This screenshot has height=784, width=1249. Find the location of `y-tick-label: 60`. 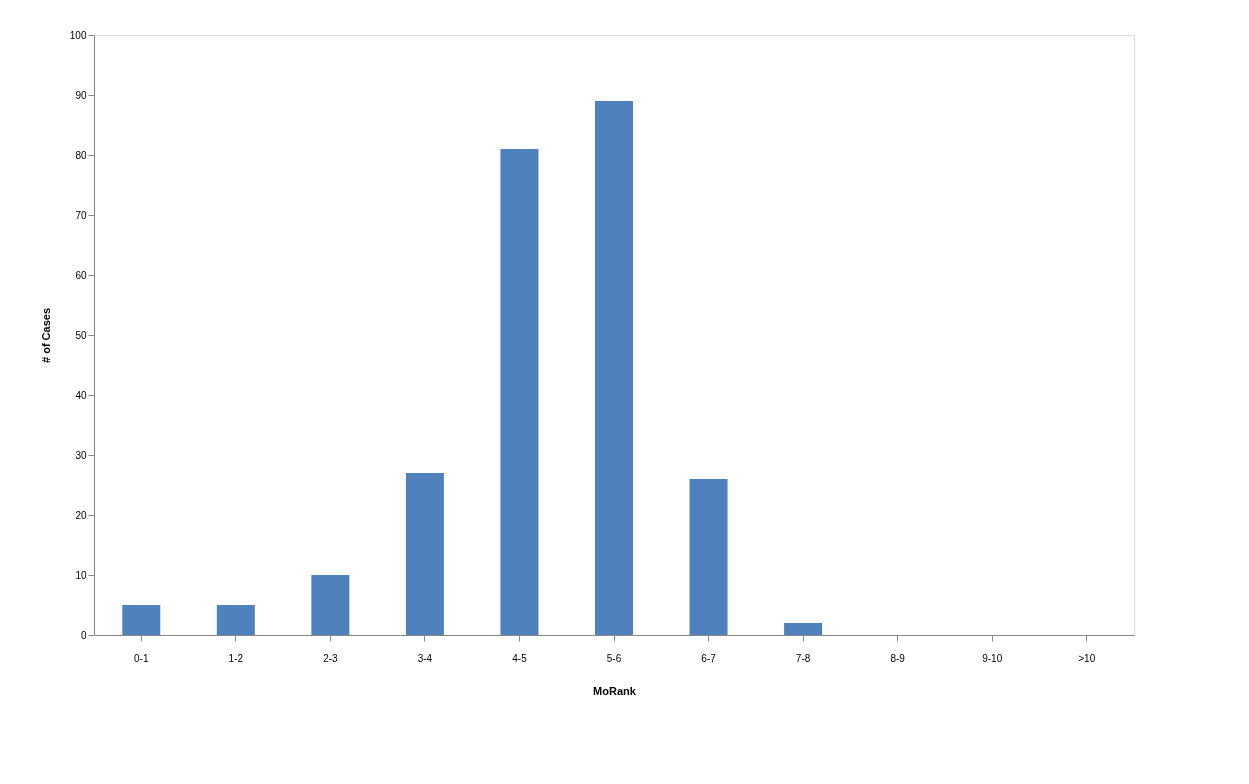

y-tick-label: 60 is located at coordinates (81, 275).